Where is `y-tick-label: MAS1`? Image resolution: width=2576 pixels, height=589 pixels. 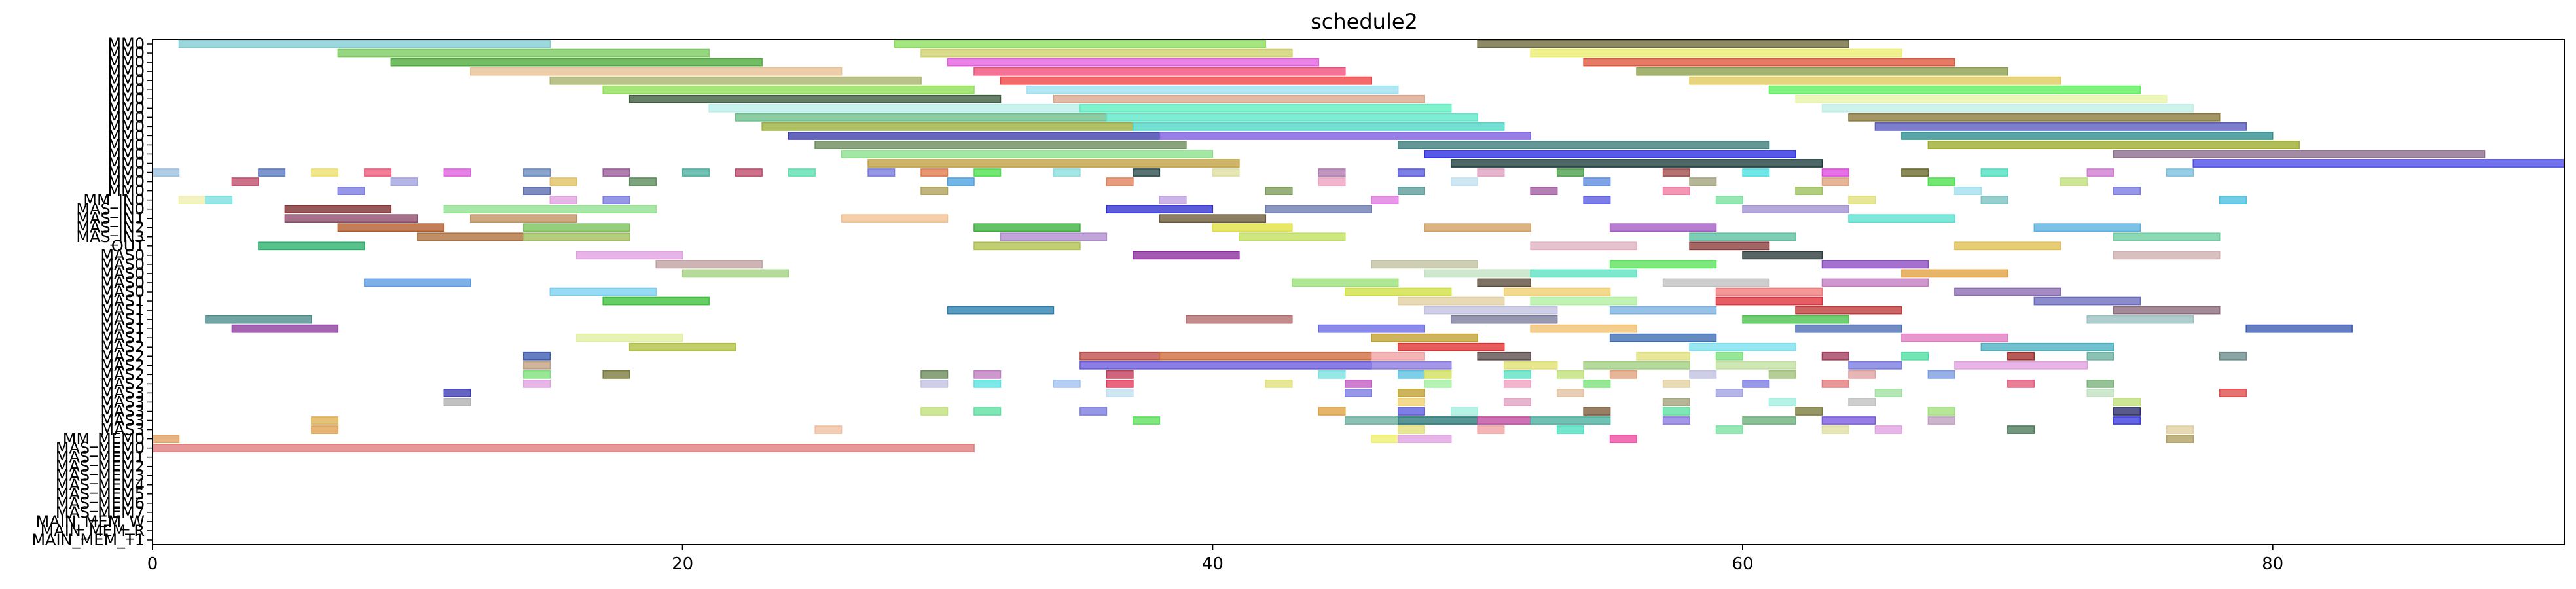 y-tick-label: MAS1 is located at coordinates (122, 329).